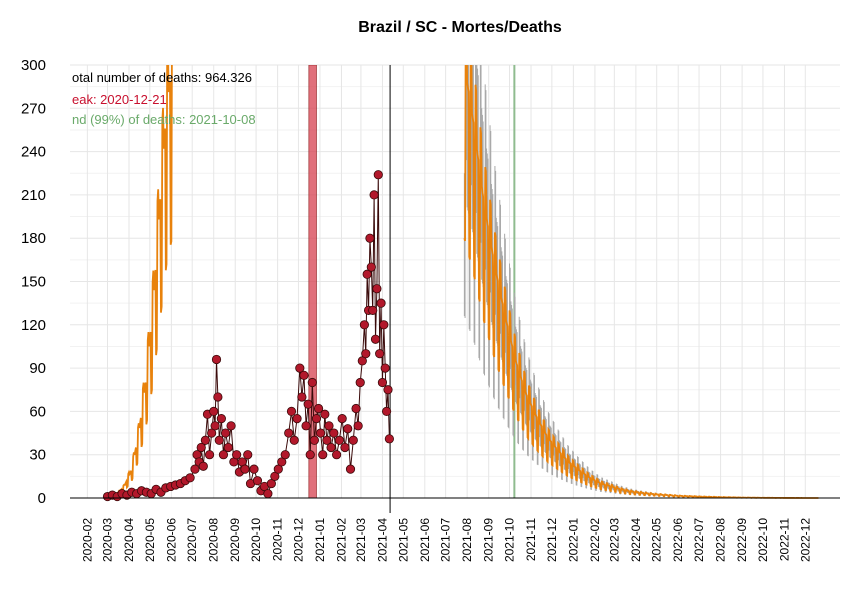 This screenshot has height=600, width=850. Describe the element at coordinates (721, 540) in the screenshot. I see `x-tick-label: 2022-08` at that location.